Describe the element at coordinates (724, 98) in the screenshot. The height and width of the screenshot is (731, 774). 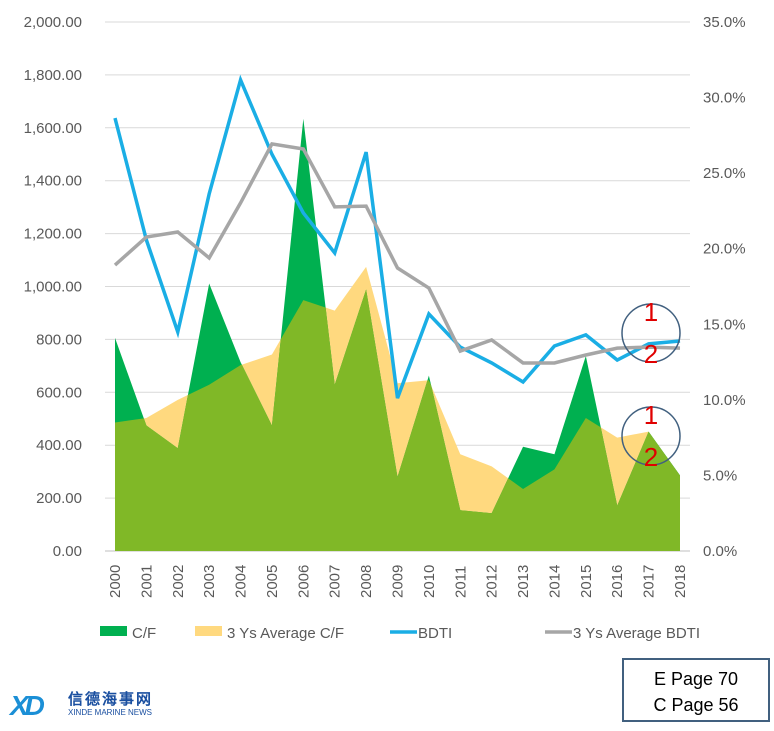
I see `right-axis-tick: 30.0%` at that location.